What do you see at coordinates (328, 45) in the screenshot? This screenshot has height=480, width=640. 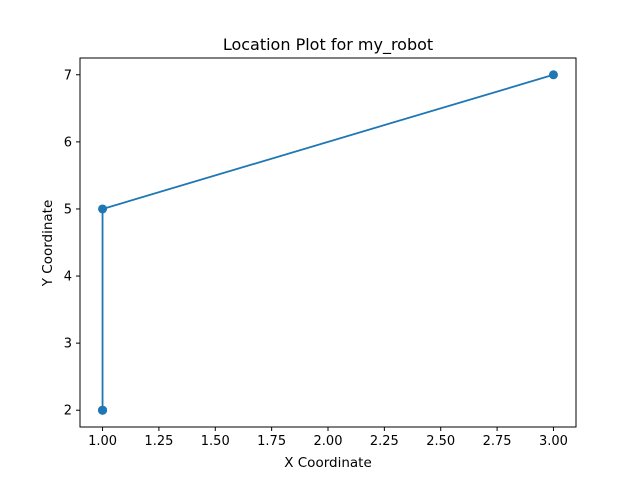 I see `chart-title: Location Plot for my_robot` at bounding box center [328, 45].